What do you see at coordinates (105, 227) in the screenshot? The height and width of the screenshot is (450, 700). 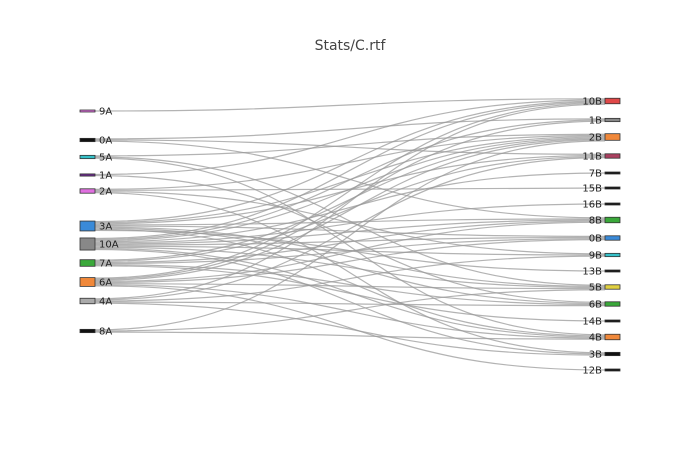 I see `source-label-3A: 3A` at bounding box center [105, 227].